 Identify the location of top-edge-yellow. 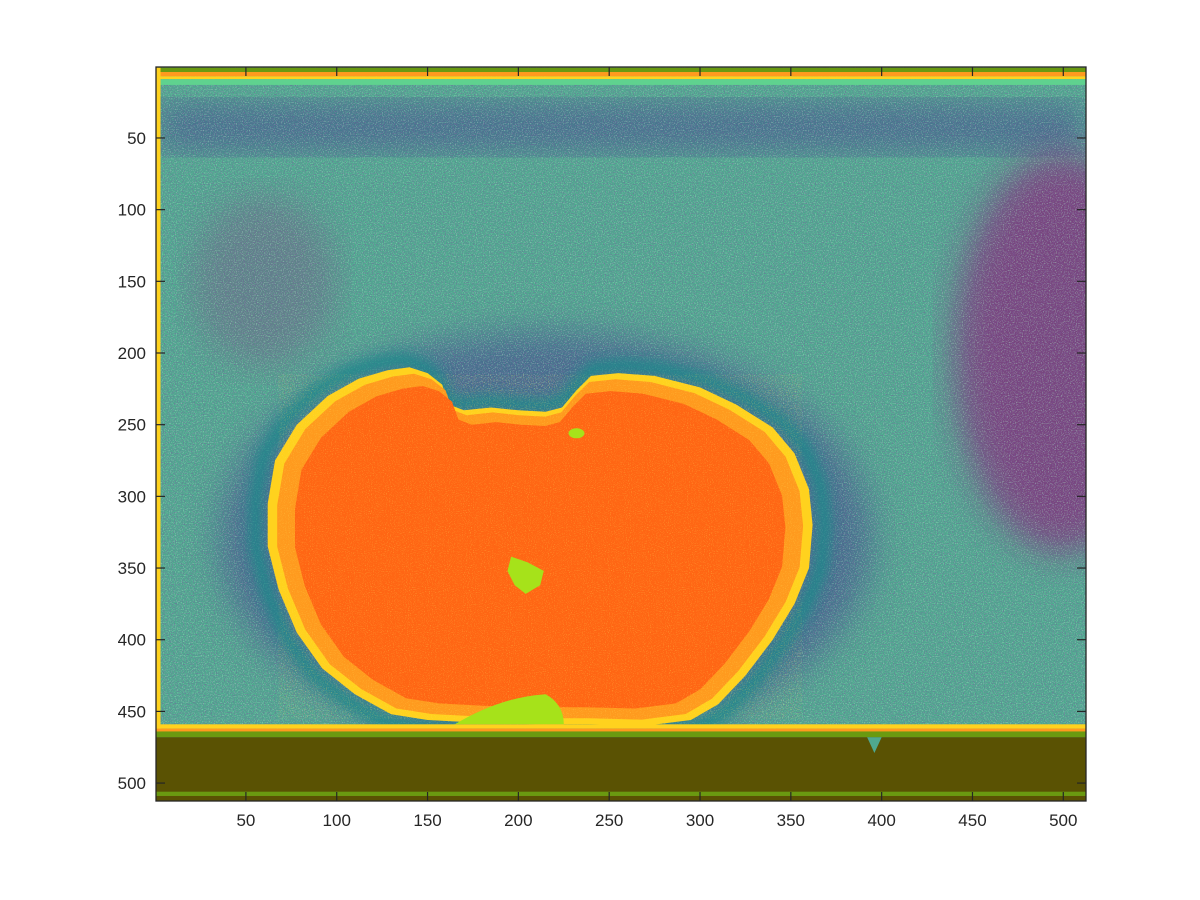
(621, 78).